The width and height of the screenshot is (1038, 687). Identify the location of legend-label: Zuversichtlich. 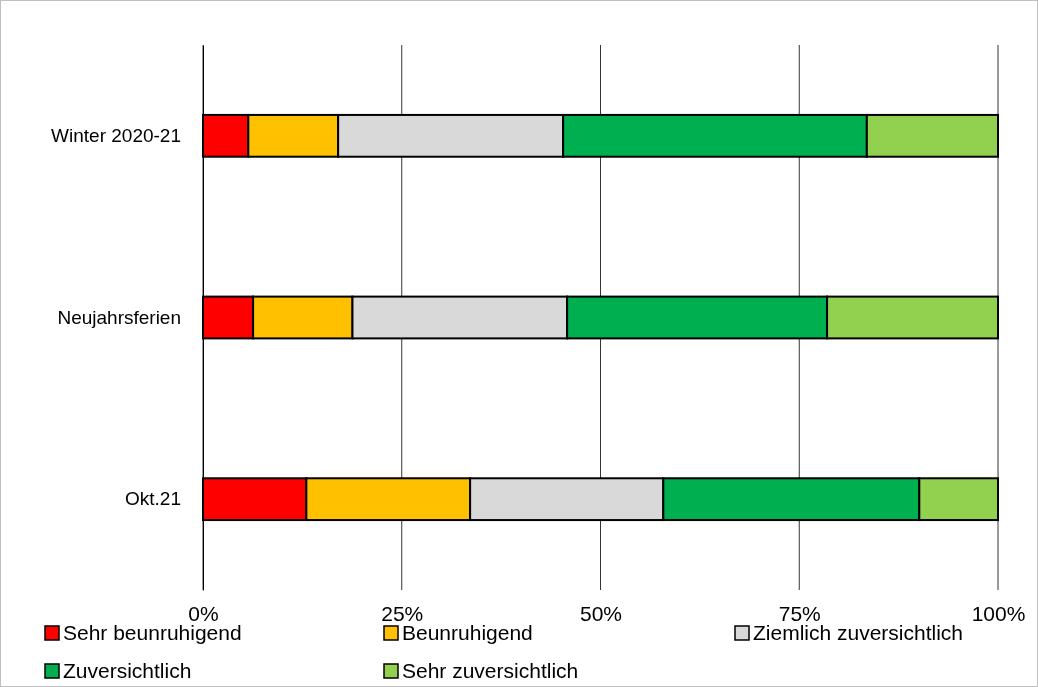
(127, 670).